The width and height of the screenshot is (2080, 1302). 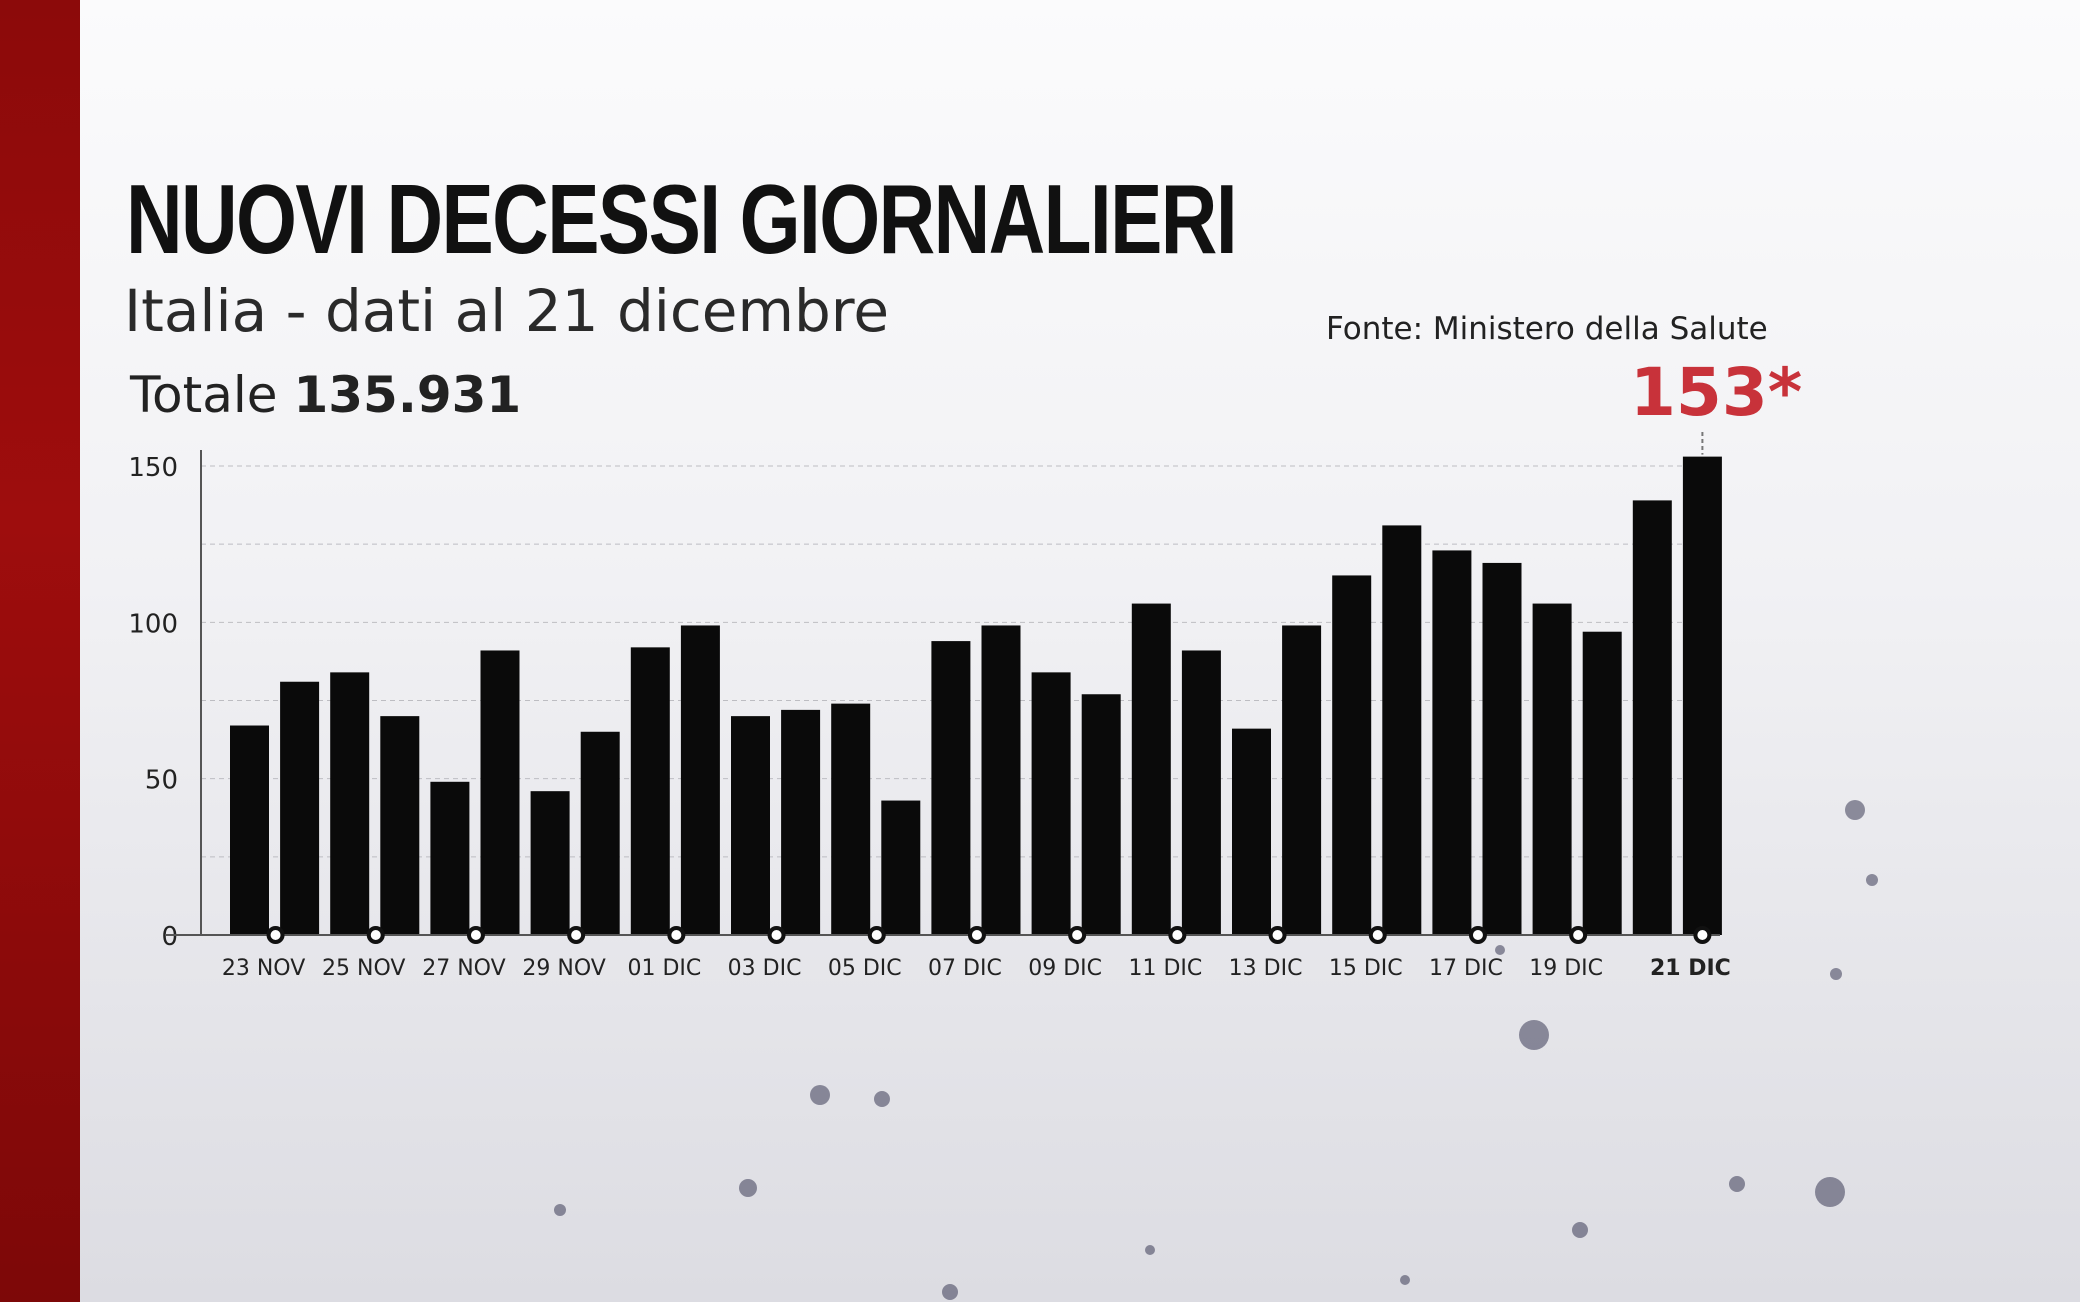 What do you see at coordinates (1547, 329) in the screenshot?
I see `source-note: Fonte: Ministero della Salute` at bounding box center [1547, 329].